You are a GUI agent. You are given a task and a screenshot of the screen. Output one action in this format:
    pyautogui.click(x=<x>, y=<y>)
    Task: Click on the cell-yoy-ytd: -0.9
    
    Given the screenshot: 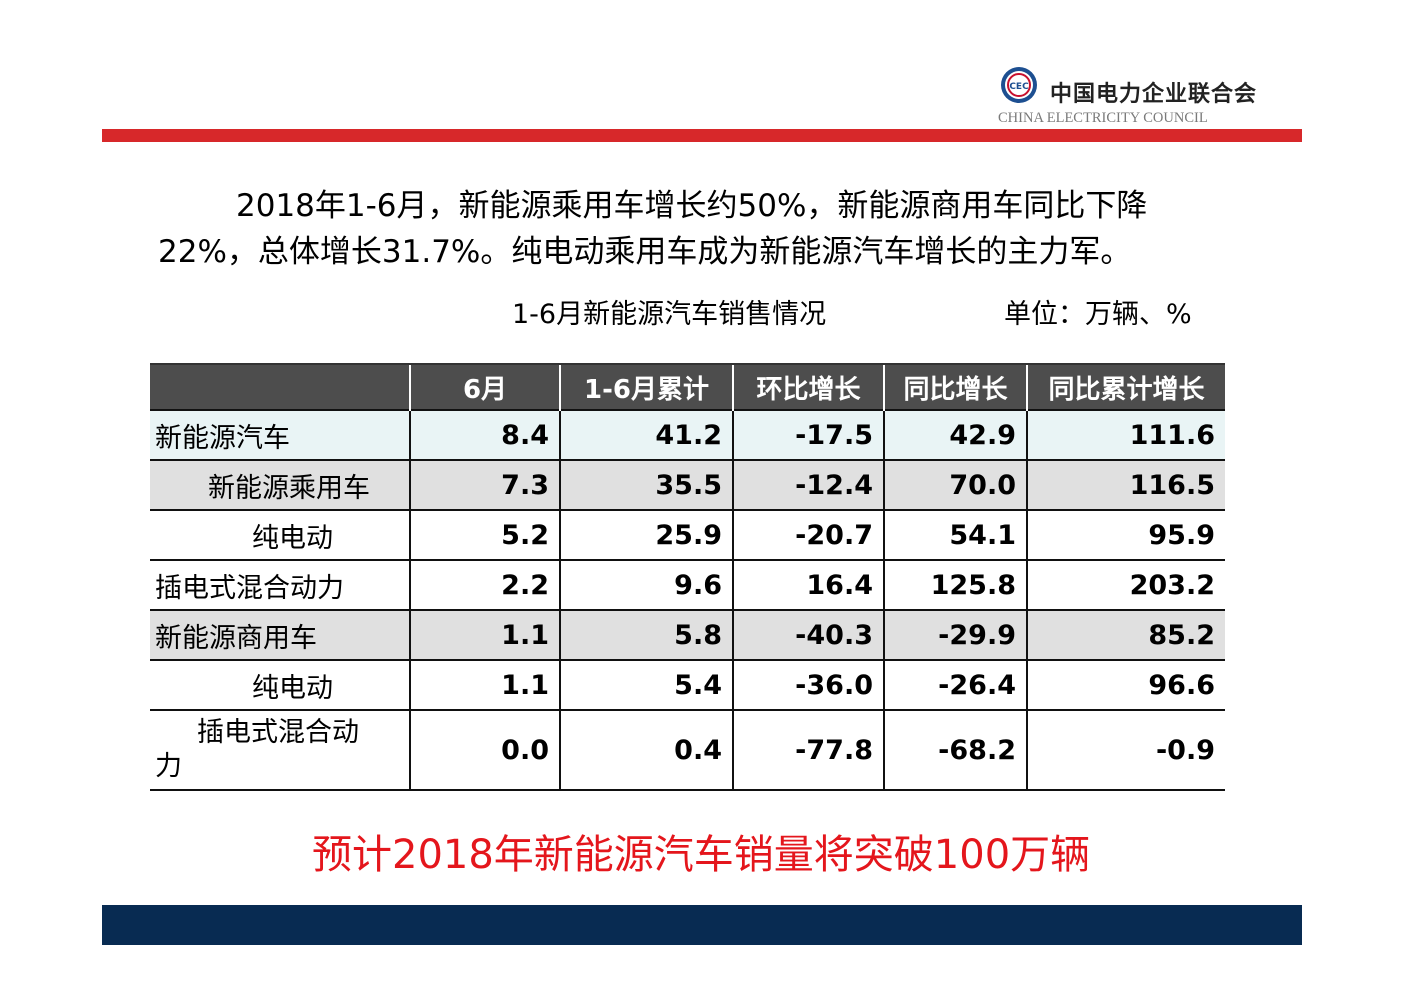 What is the action you would take?
    pyautogui.click(x=1125, y=750)
    